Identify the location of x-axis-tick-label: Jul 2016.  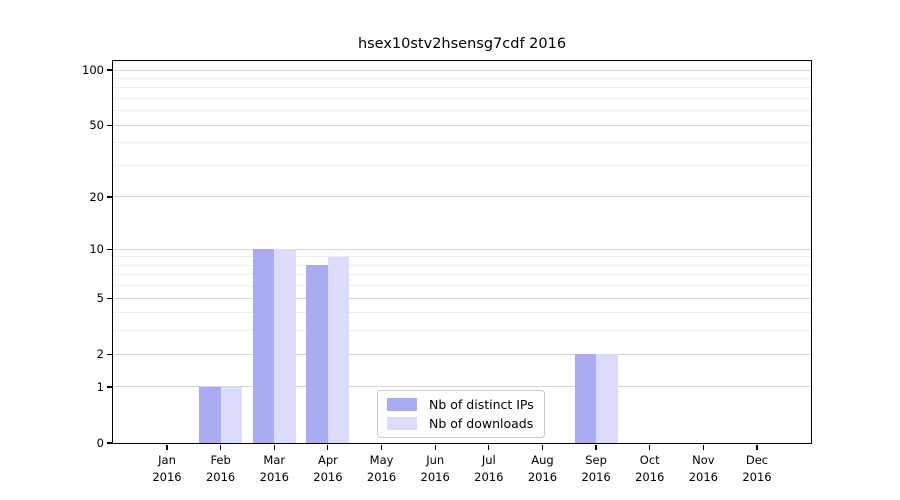
(489, 469).